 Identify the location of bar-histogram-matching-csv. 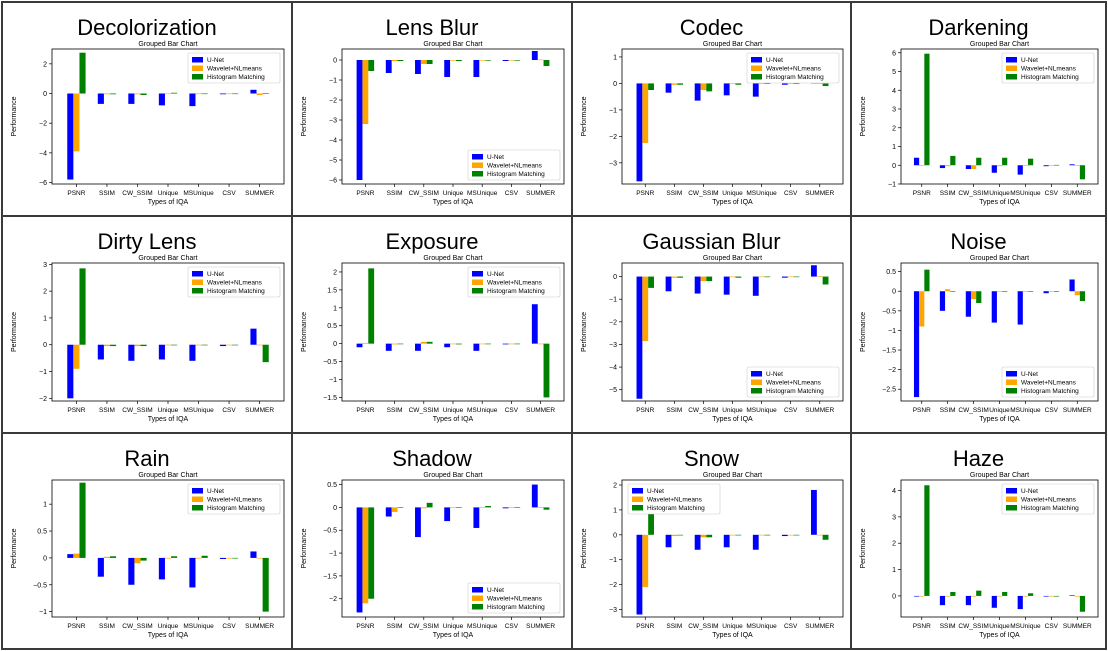
(517, 60).